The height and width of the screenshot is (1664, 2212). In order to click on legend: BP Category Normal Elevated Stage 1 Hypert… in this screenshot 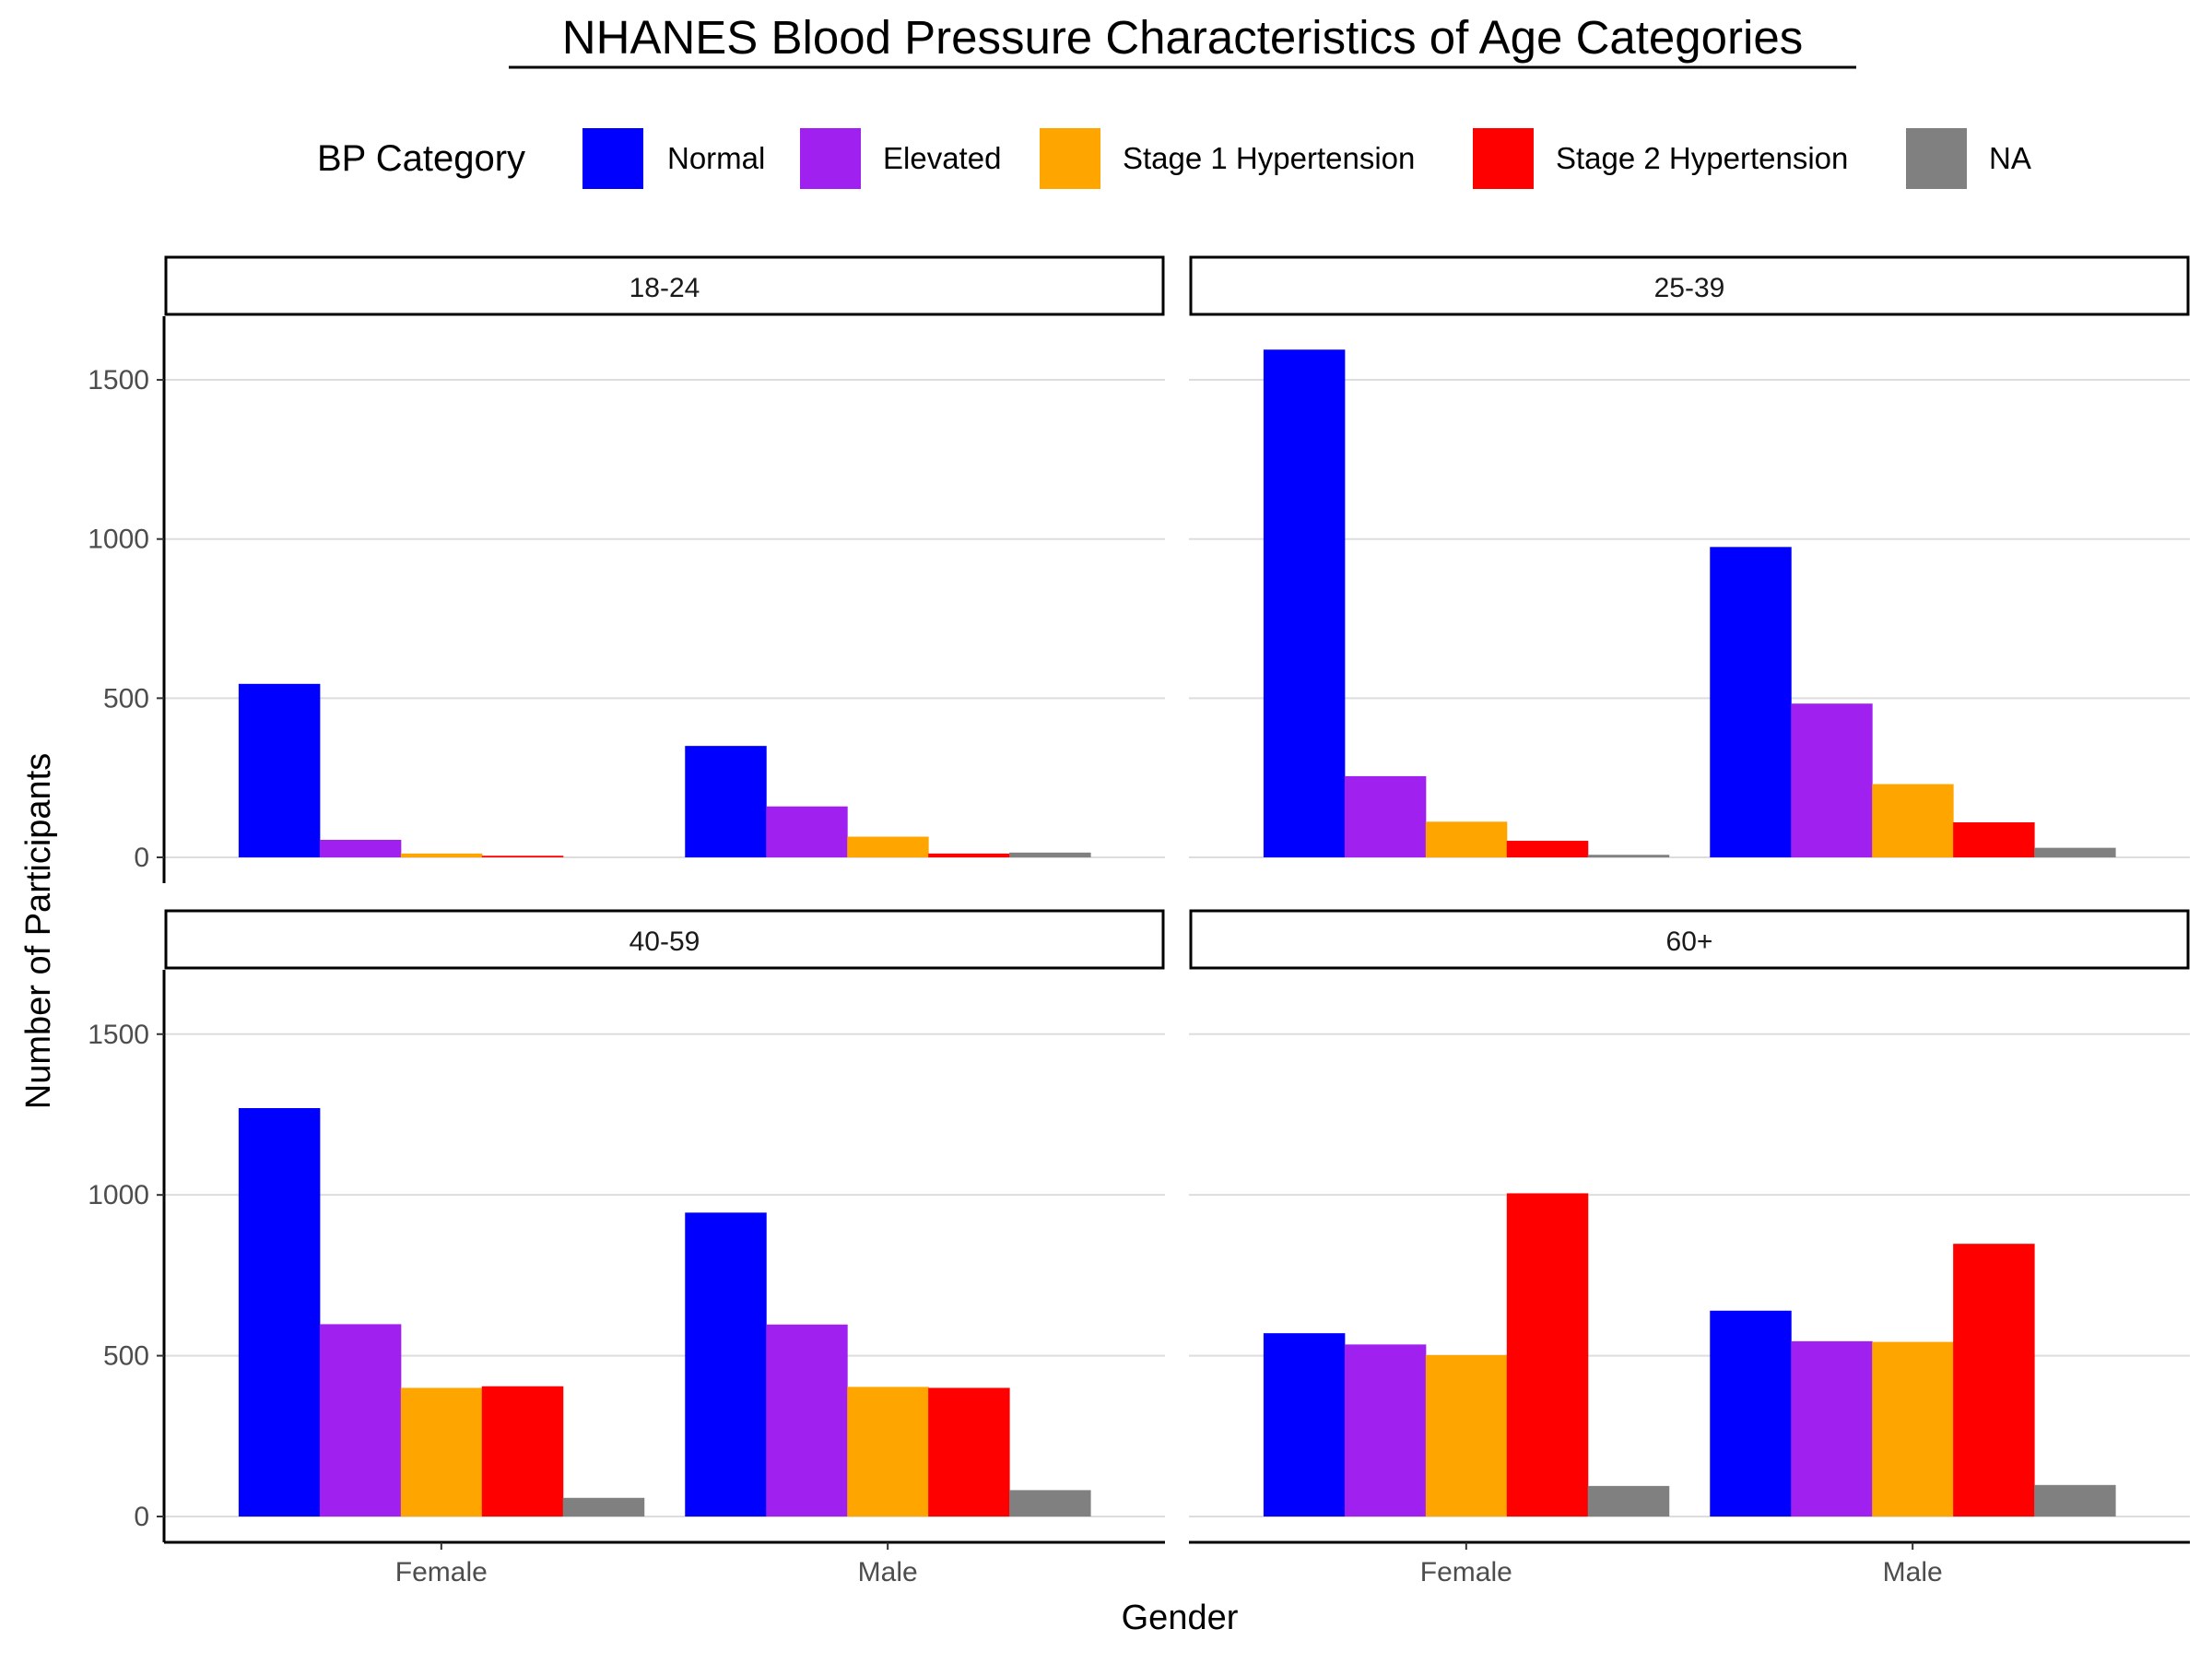, I will do `click(1174, 158)`.